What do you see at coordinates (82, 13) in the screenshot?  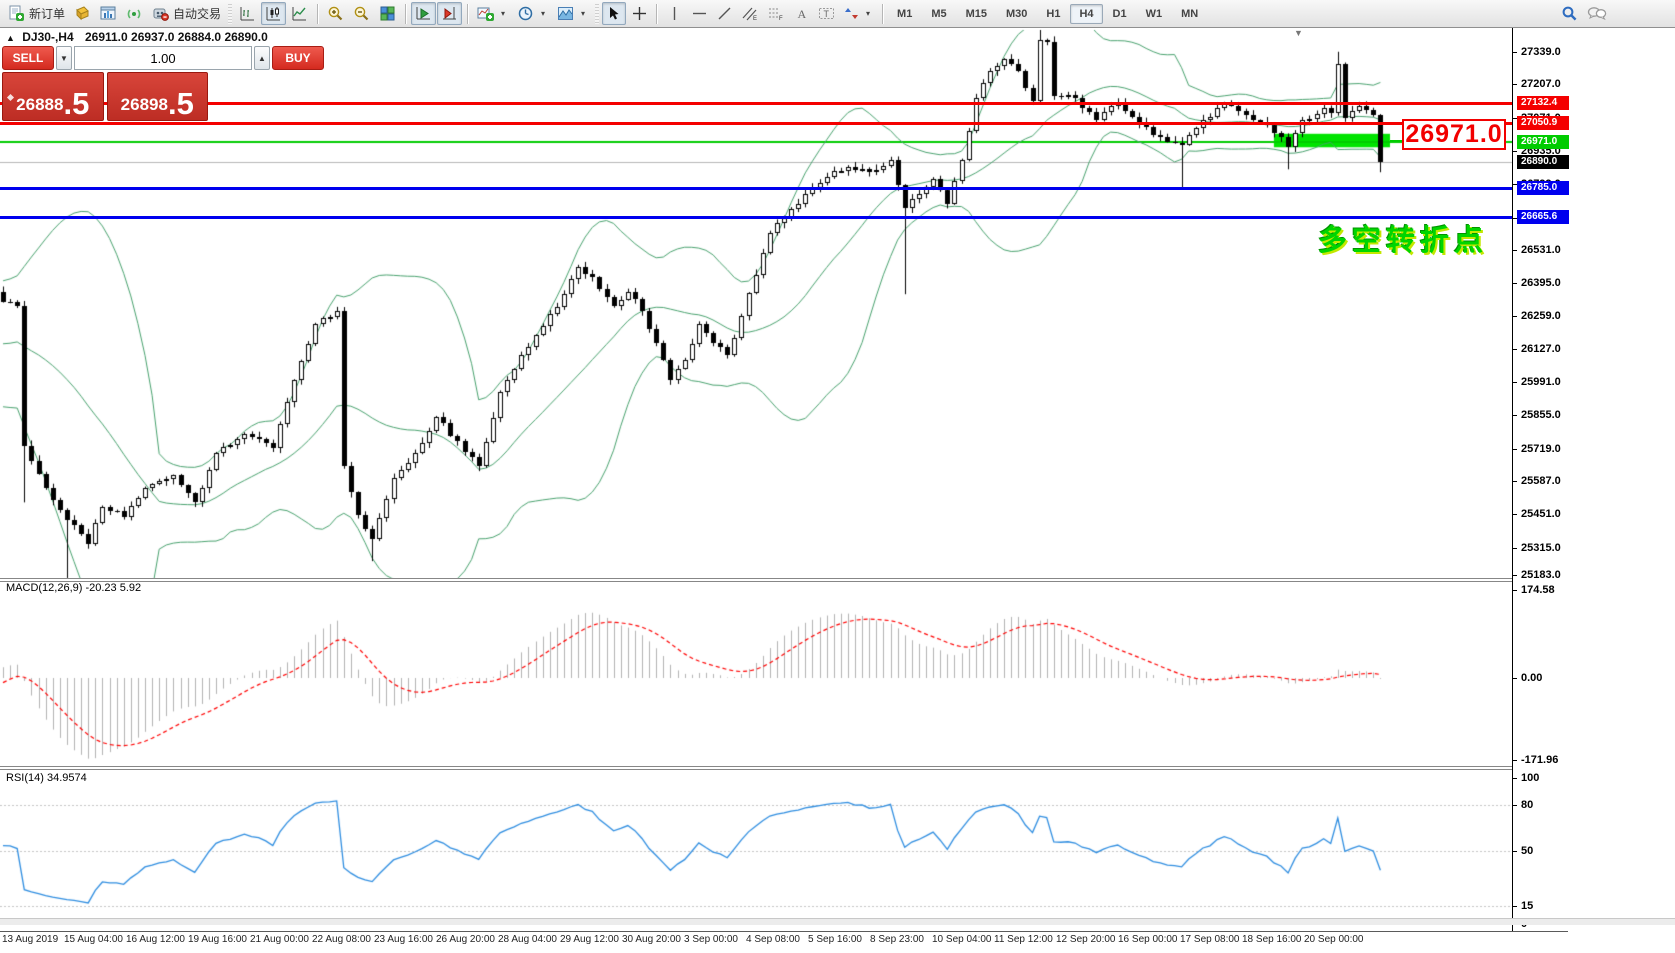 I see `market-watch-button` at bounding box center [82, 13].